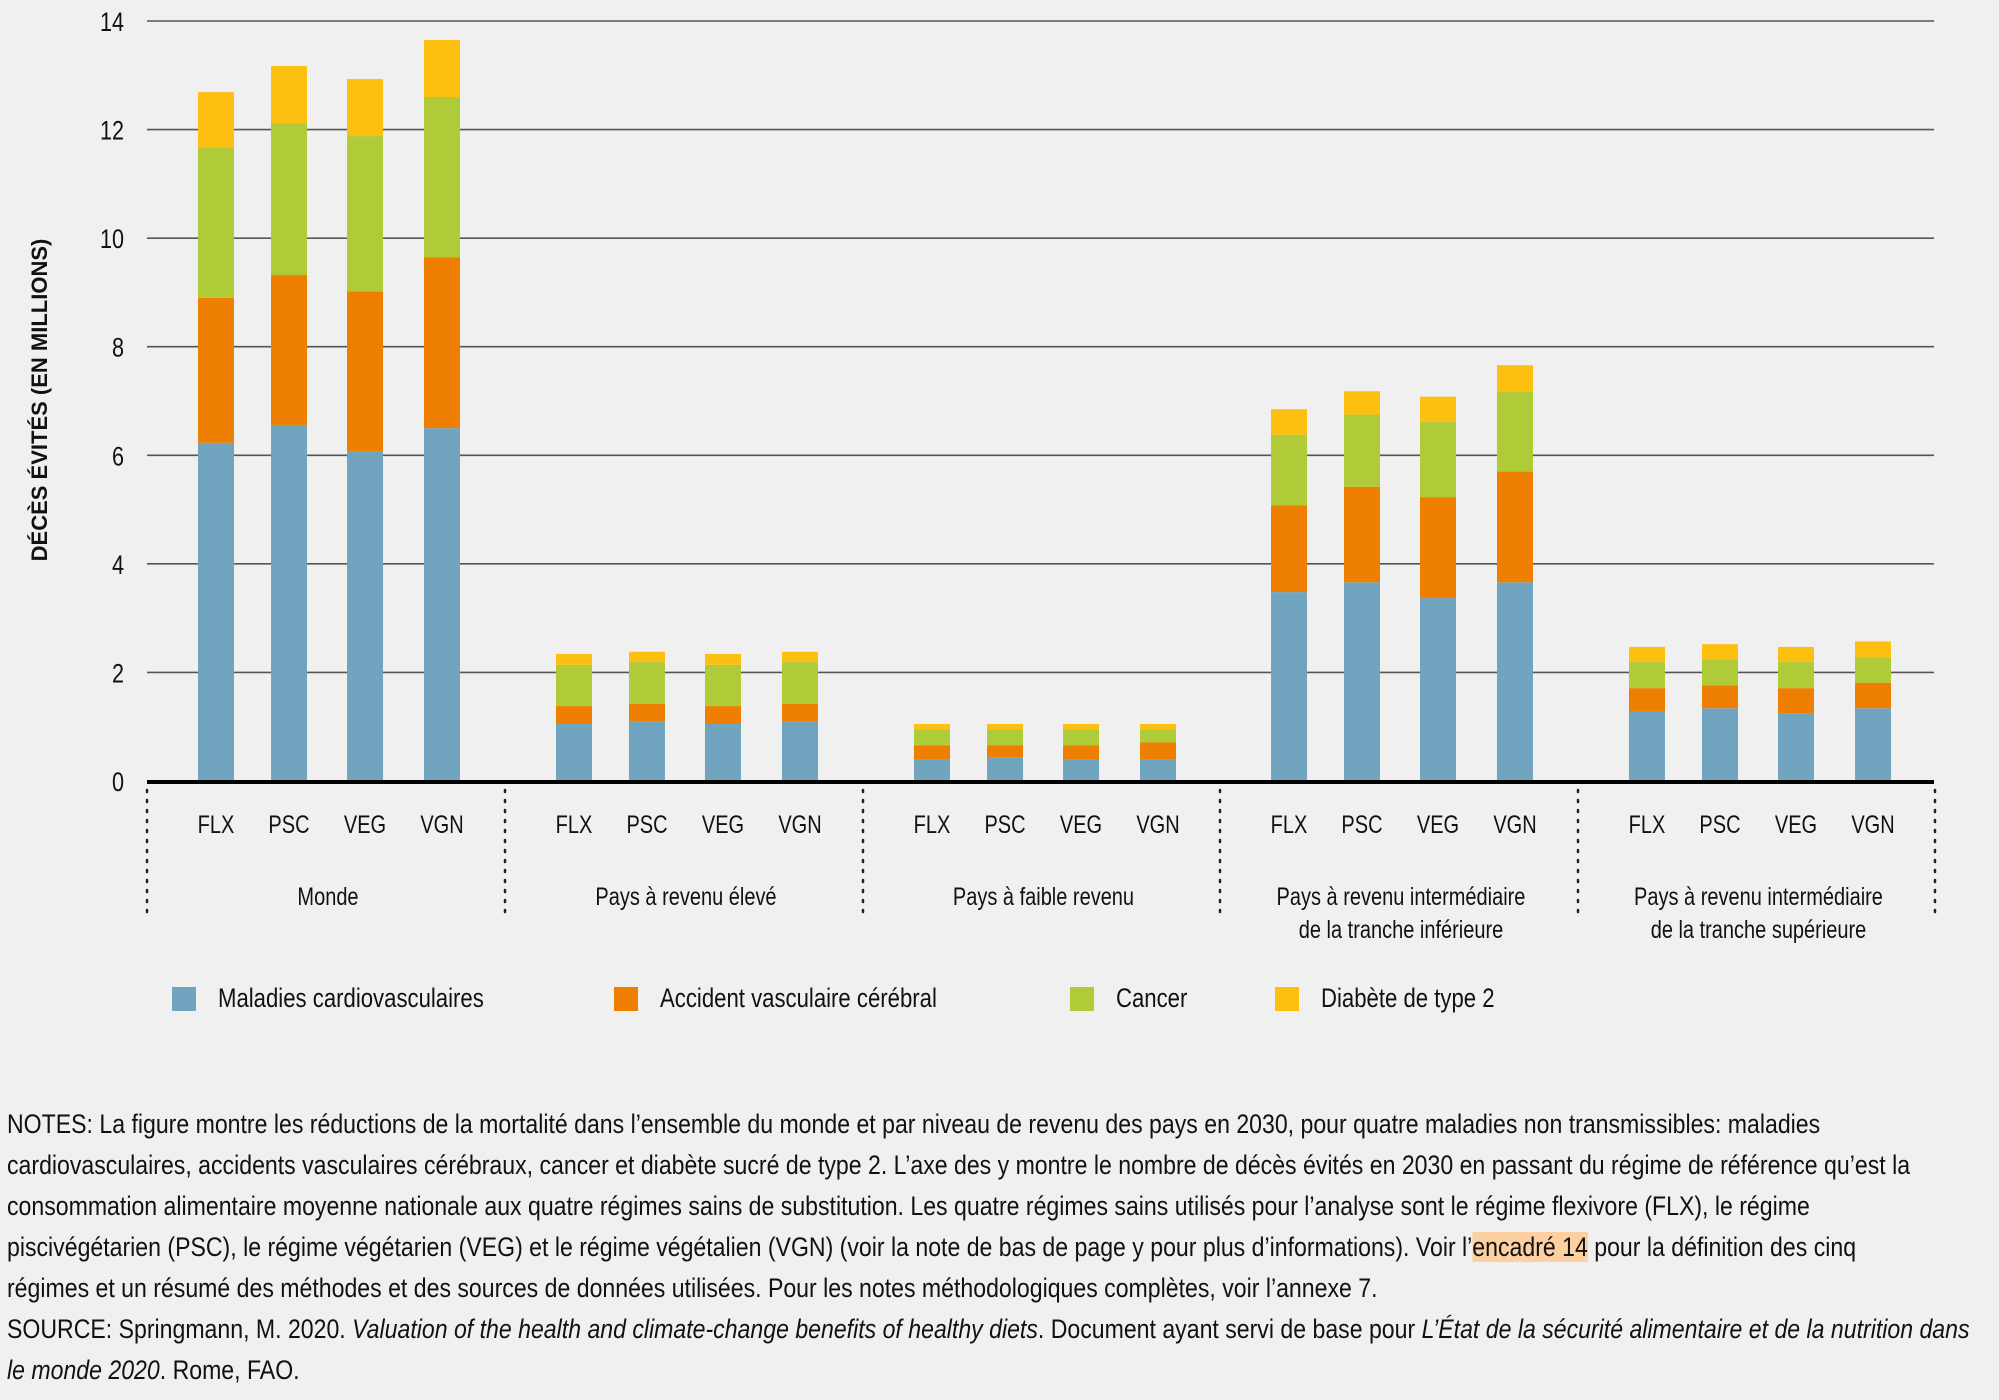  I want to click on group-label: Pays à revenu intermédiaire, so click(1758, 897).